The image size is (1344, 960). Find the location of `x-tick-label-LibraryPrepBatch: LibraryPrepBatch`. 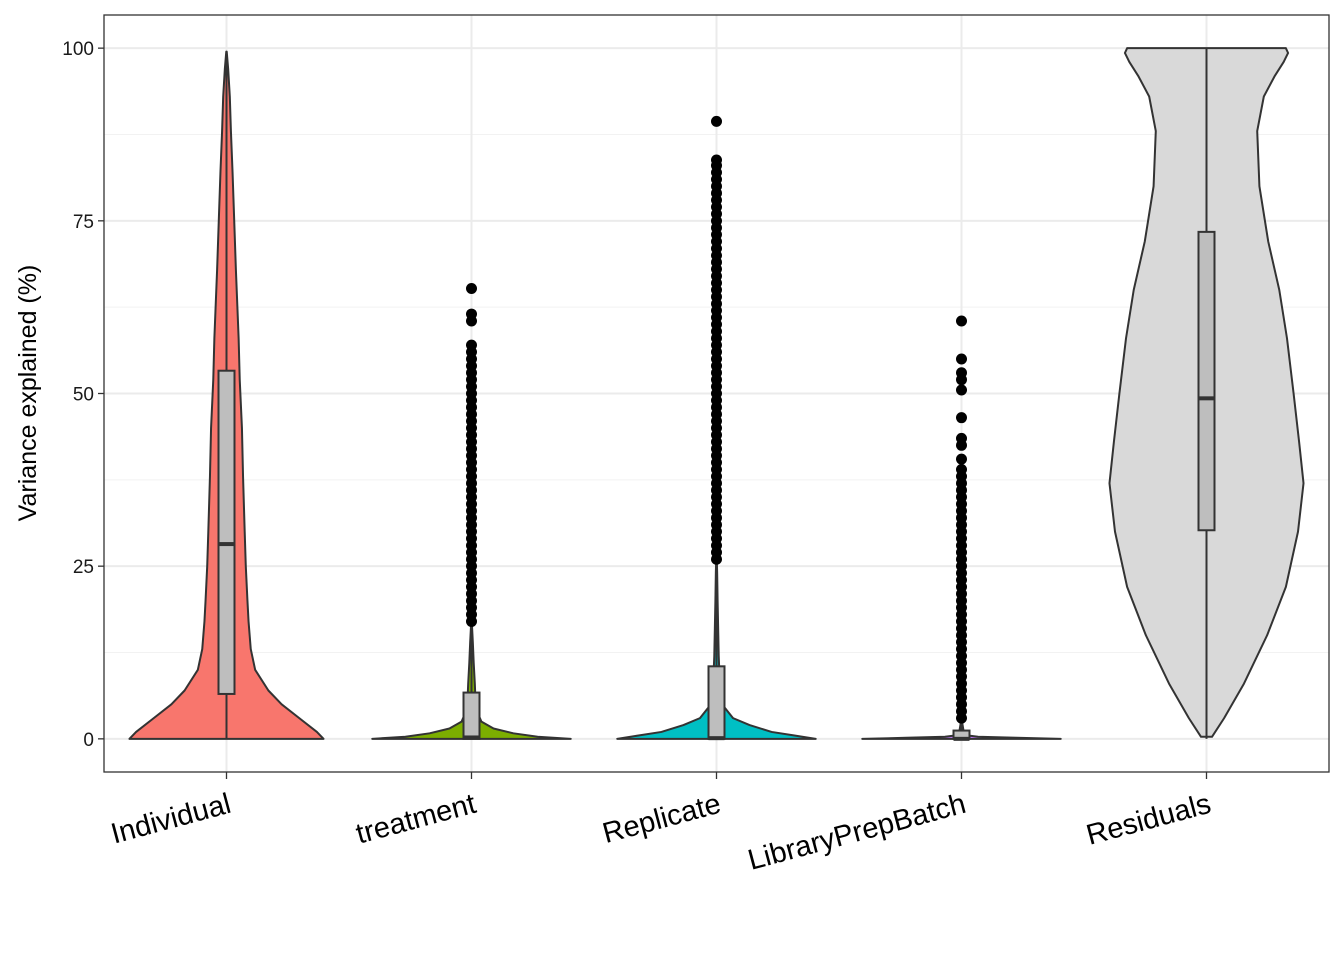

x-tick-label-LibraryPrepBatch: LibraryPrepBatch is located at coordinates (857, 832).